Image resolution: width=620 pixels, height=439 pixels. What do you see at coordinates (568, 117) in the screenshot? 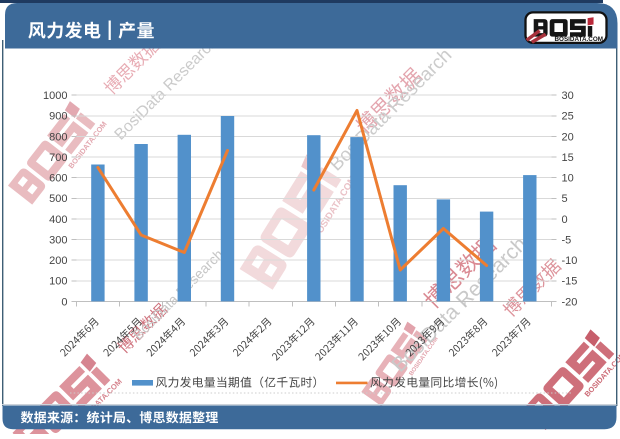
I see `svg-text: 25` at bounding box center [568, 117].